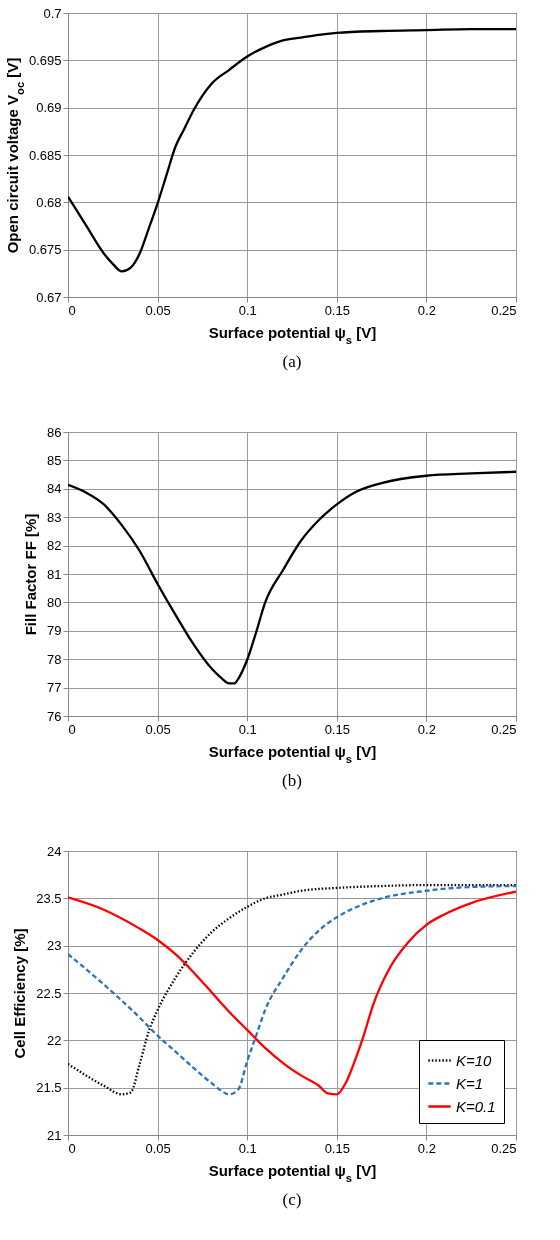 The height and width of the screenshot is (1240, 560). What do you see at coordinates (292, 780) in the screenshot?
I see `text: (b)` at bounding box center [292, 780].